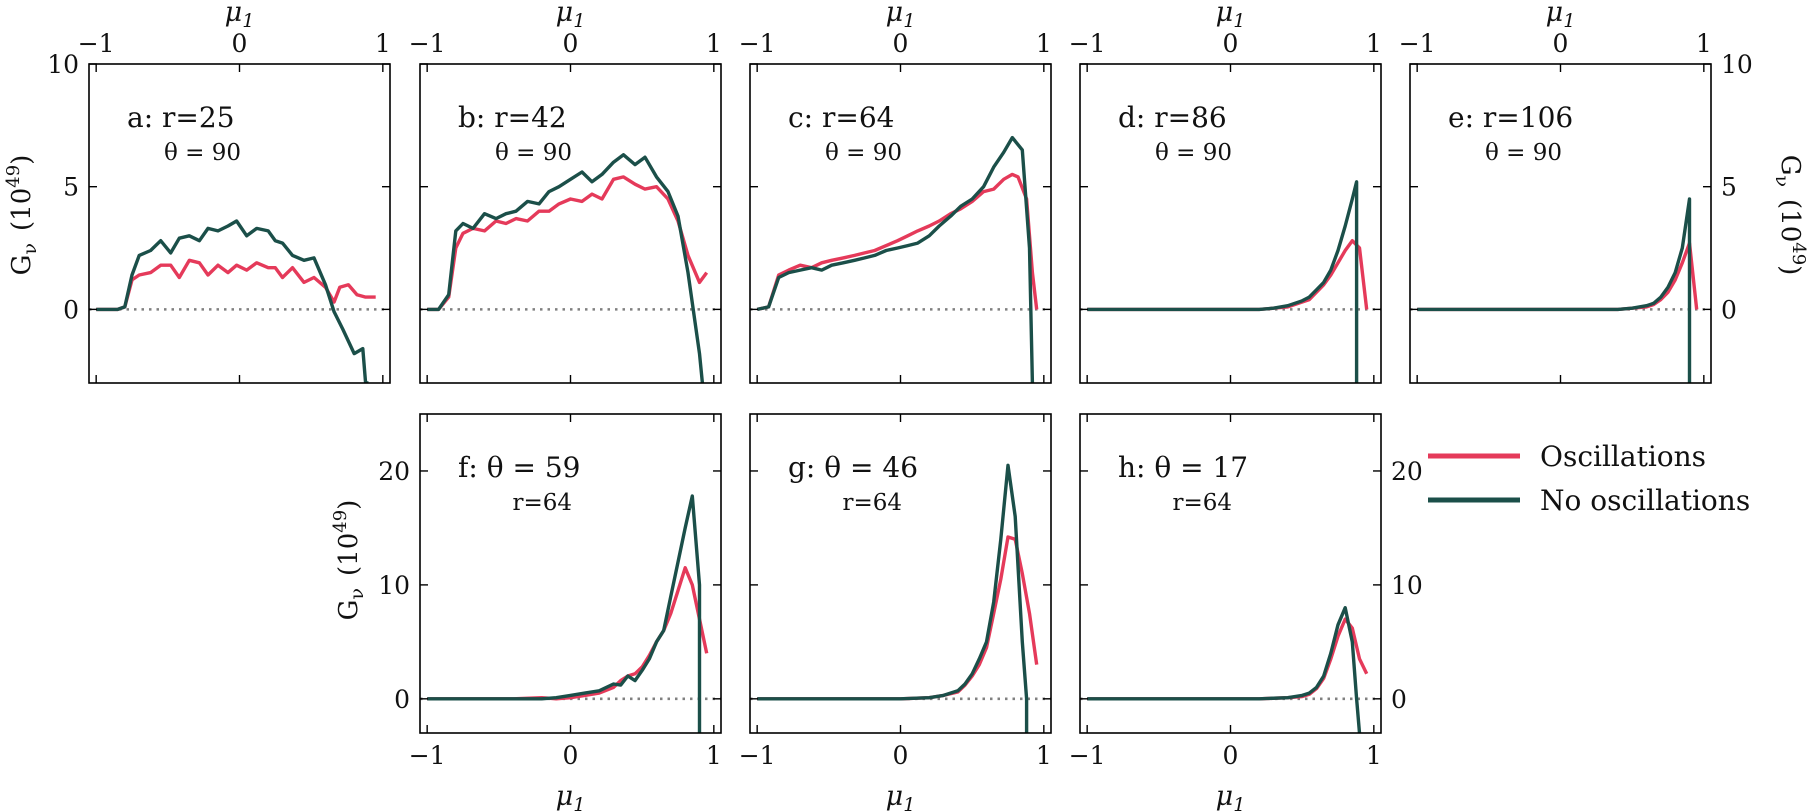  What do you see at coordinates (901, 43) in the screenshot?
I see `xtick-label-c-1: 0` at bounding box center [901, 43].